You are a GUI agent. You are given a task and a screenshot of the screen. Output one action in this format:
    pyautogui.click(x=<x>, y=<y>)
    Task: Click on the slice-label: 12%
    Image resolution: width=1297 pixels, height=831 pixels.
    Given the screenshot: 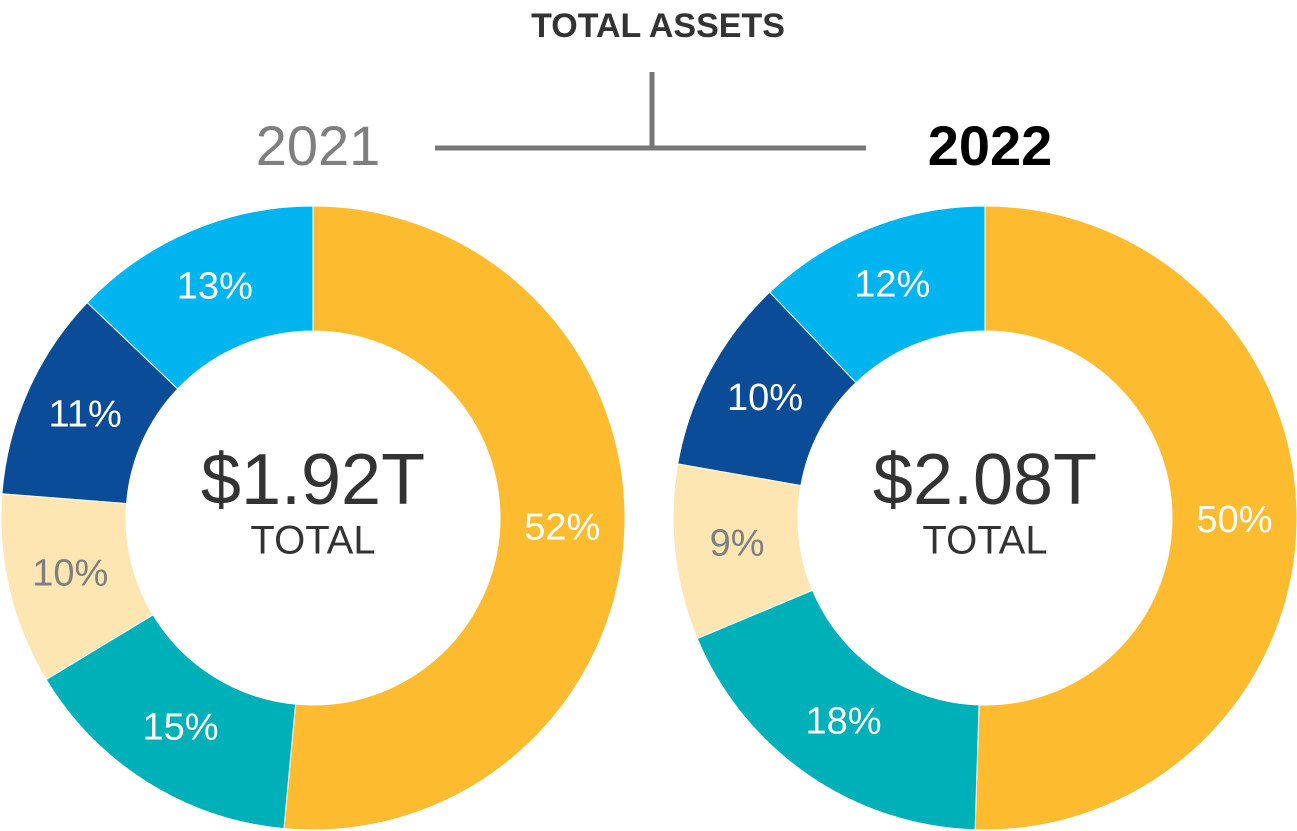 What is the action you would take?
    pyautogui.click(x=892, y=284)
    